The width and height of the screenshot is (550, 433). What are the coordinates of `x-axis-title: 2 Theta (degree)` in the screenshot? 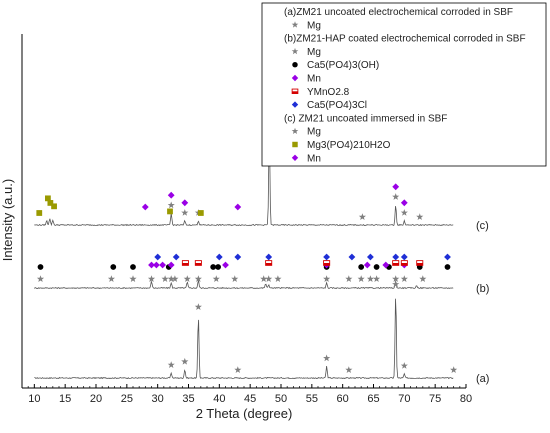 It's located at (244, 413).